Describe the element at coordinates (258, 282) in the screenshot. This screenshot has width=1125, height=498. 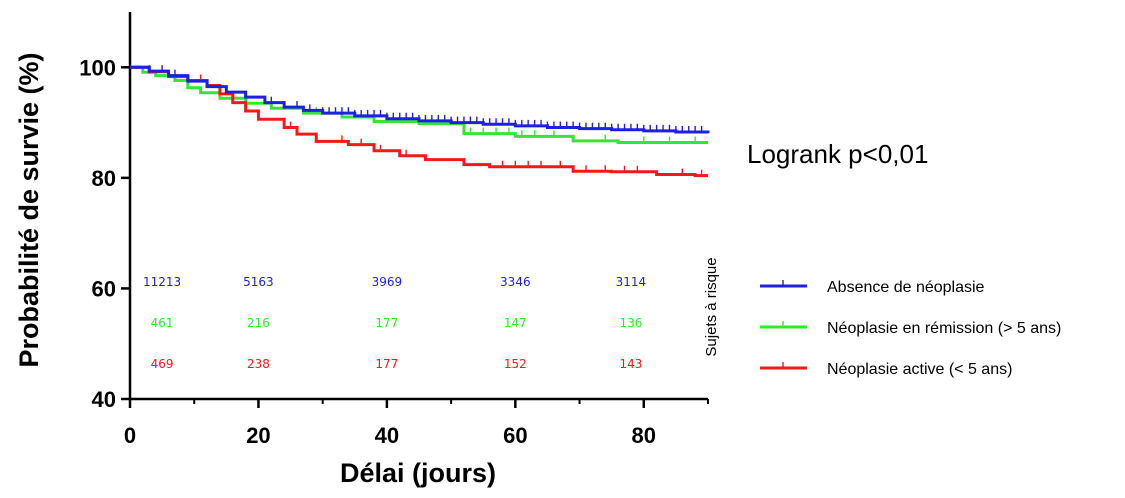
I see `risk-count: 5163` at that location.